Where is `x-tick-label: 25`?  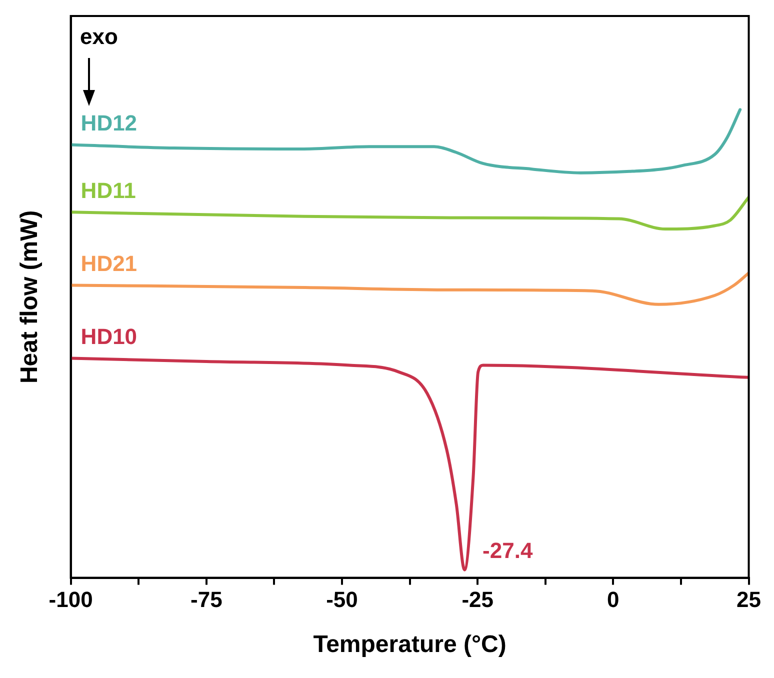
x-tick-label: 25 is located at coordinates (749, 599).